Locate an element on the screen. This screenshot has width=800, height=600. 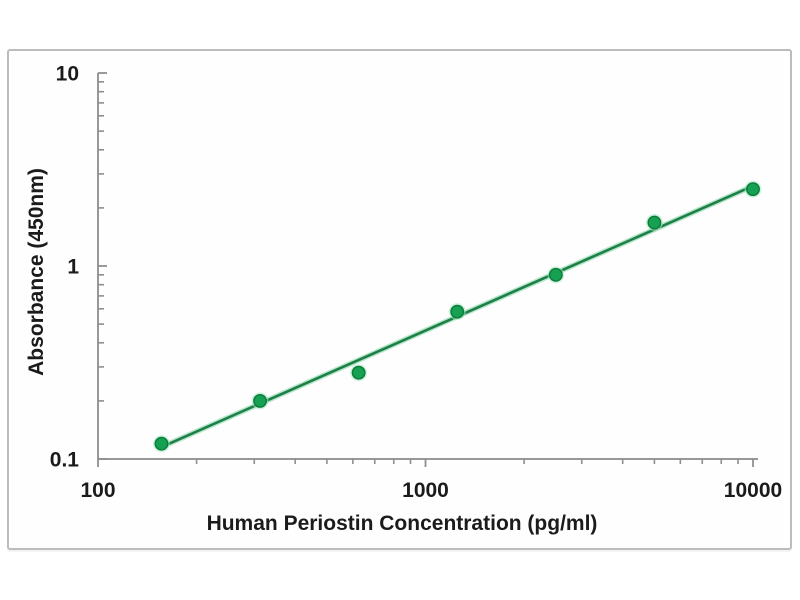
y-tick-label: 0.1 is located at coordinates (65, 460).